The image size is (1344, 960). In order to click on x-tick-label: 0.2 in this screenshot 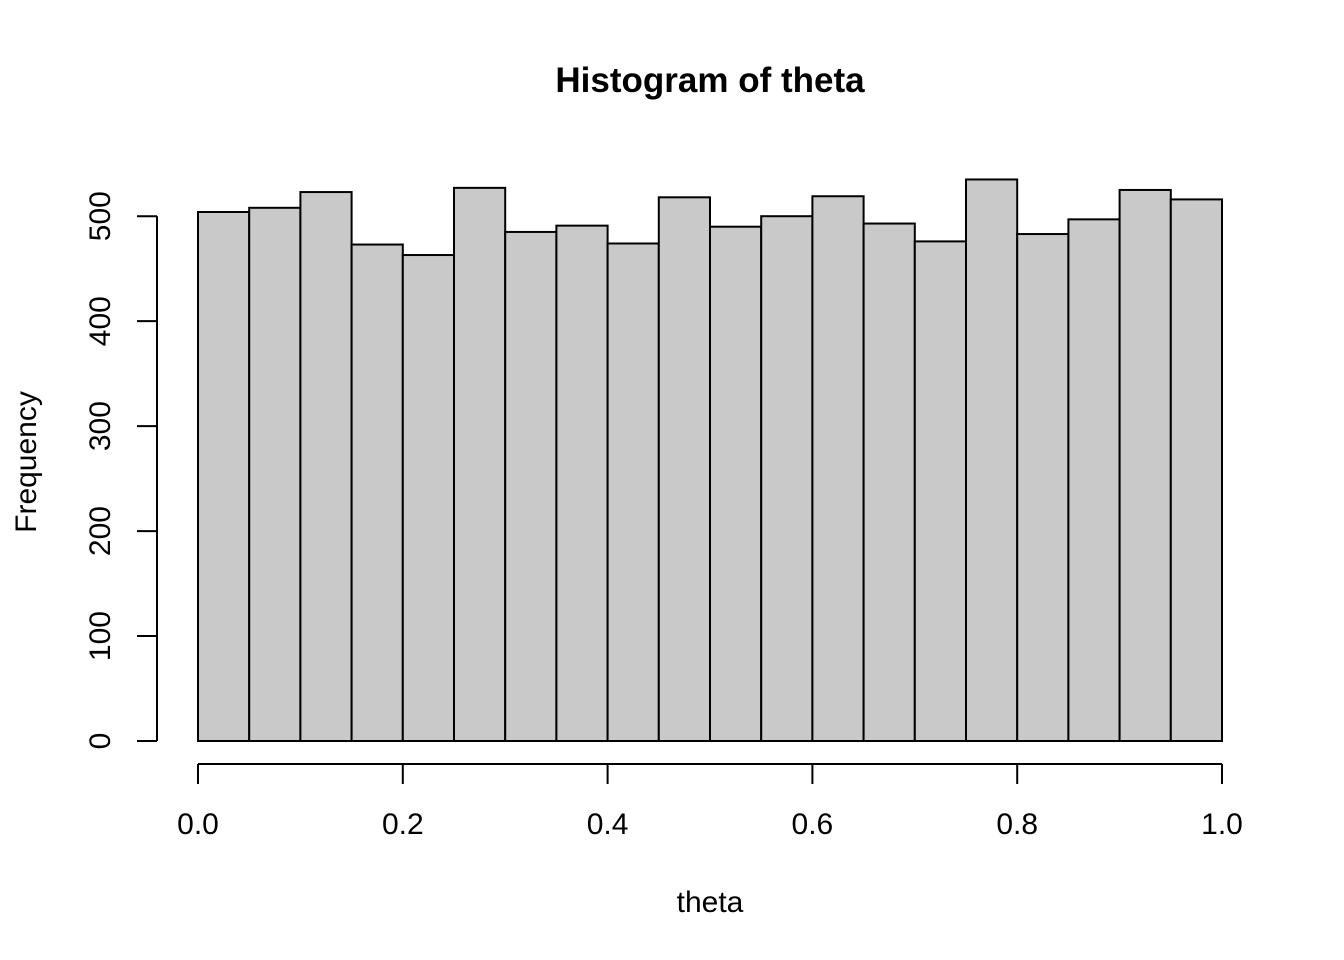, I will do `click(403, 824)`.